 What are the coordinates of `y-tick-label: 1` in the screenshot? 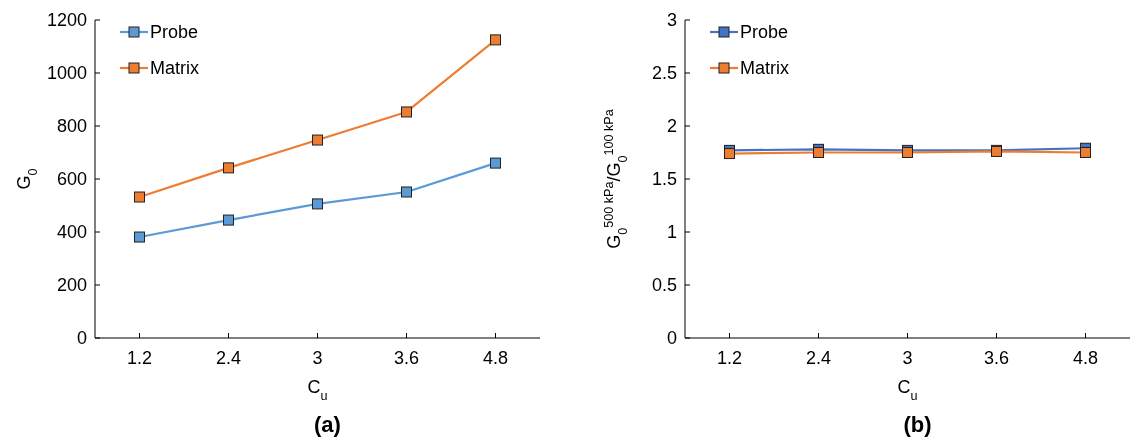 It's located at (671, 232).